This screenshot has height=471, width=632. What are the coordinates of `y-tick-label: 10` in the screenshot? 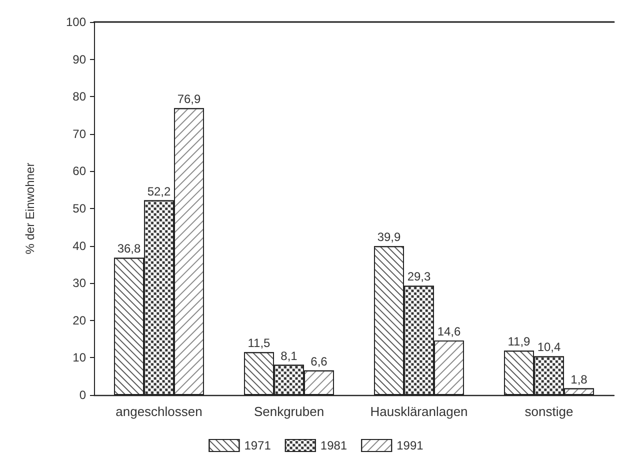 It's located at (79, 357).